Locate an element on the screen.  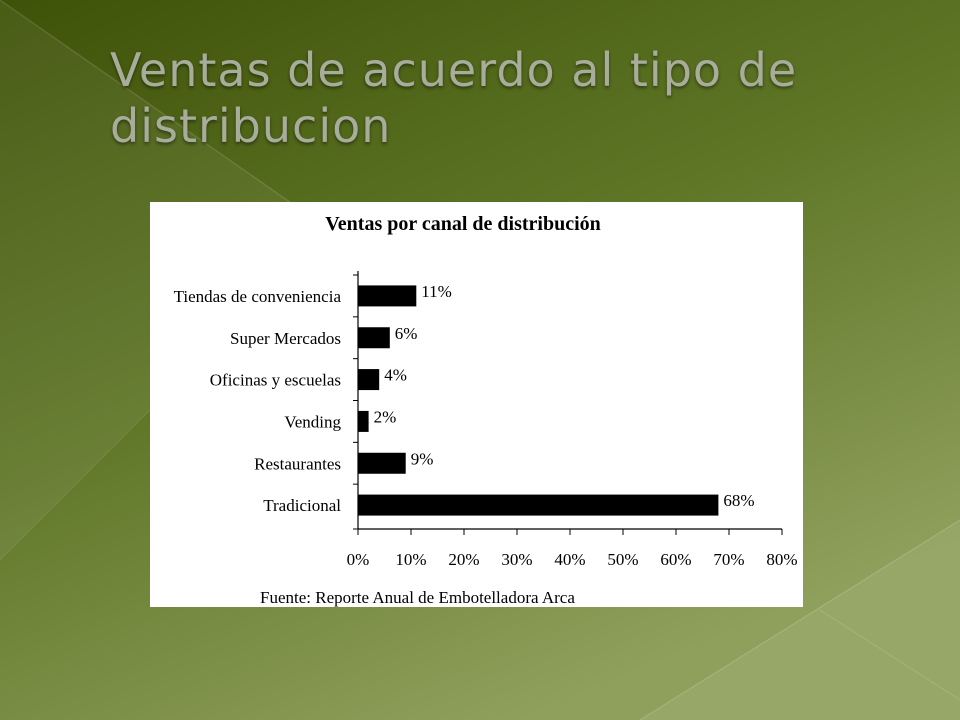
data-label: 4% is located at coordinates (395, 375).